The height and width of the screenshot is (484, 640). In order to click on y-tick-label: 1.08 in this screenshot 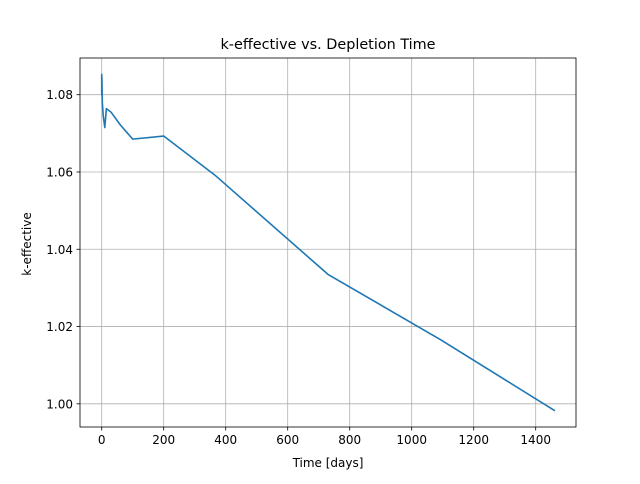, I will do `click(59, 95)`.